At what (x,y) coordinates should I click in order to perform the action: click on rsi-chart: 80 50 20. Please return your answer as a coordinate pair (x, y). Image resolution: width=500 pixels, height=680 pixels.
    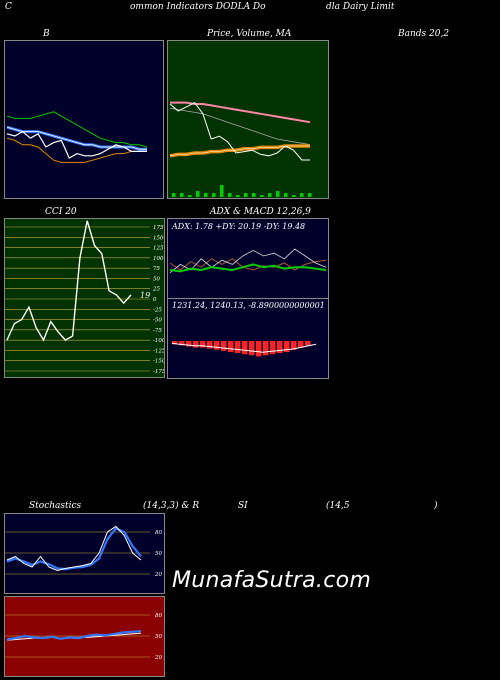
    Looking at the image, I should click on (83, 637).